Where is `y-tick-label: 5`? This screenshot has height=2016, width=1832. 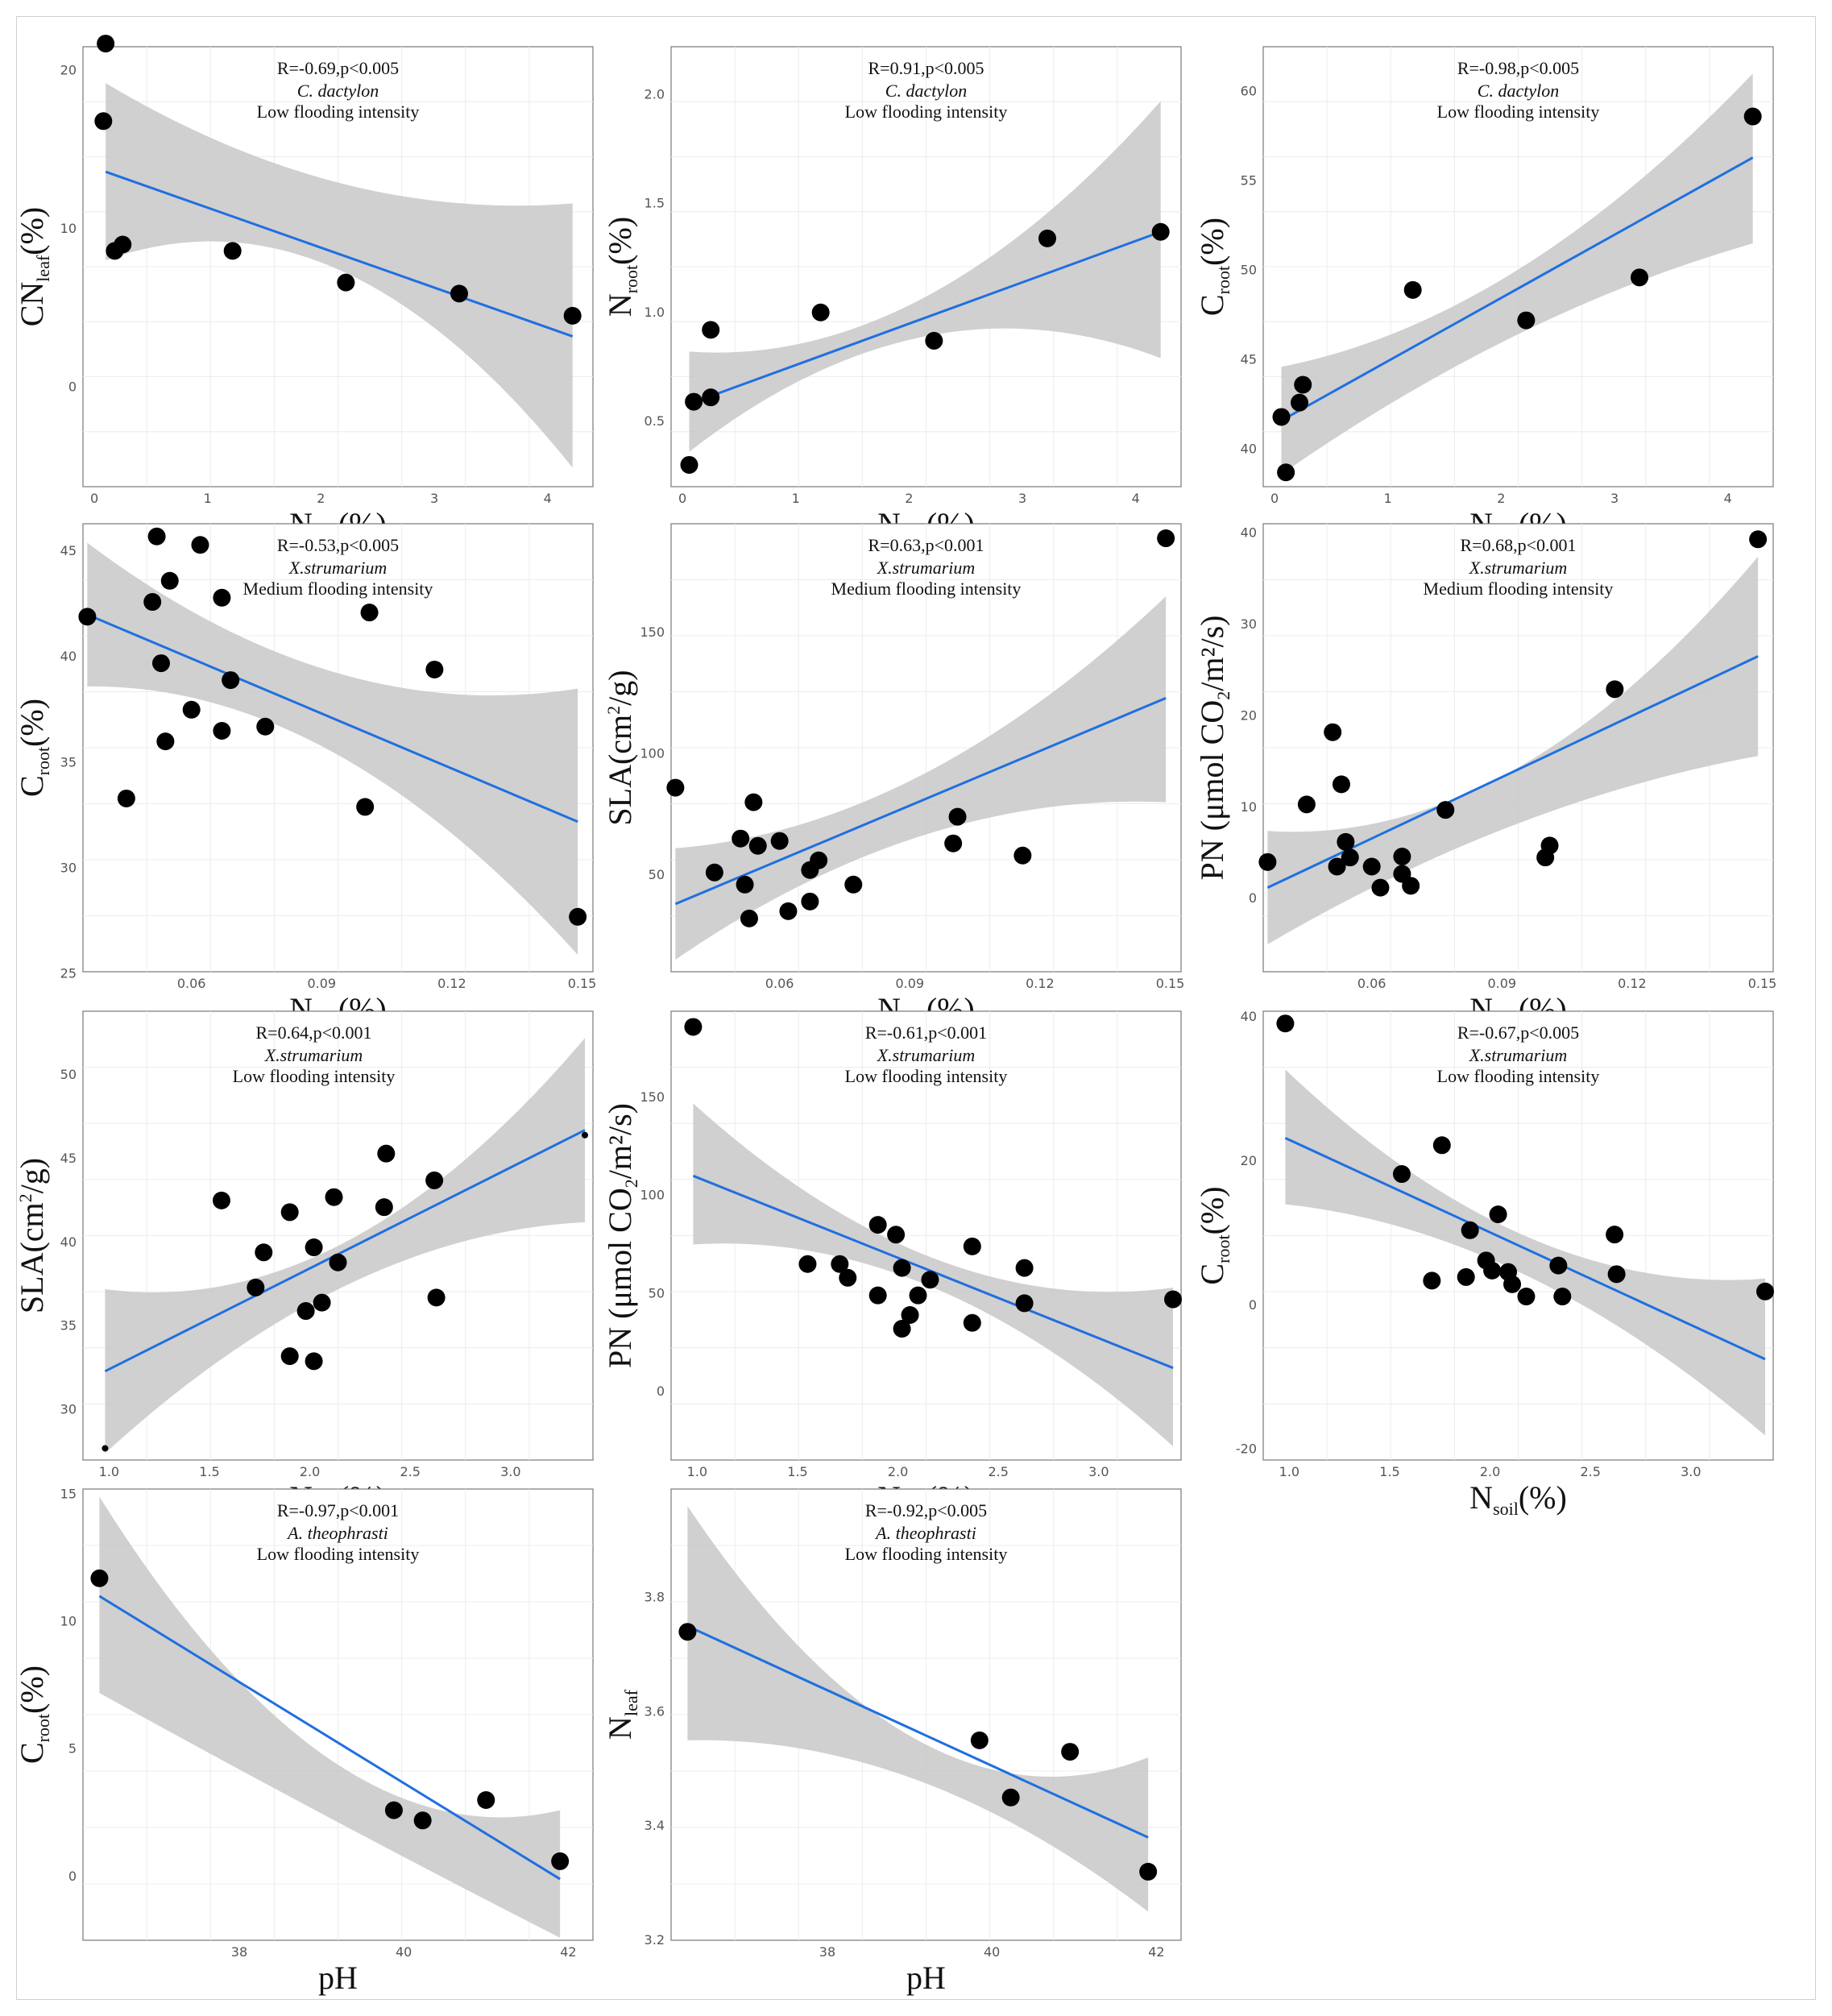
y-tick-label: 5 is located at coordinates (72, 1749).